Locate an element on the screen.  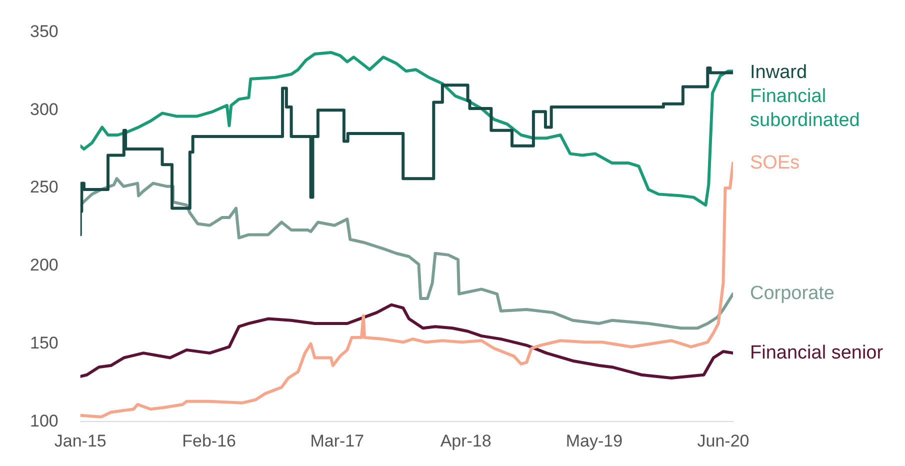
series-label: Financial senior is located at coordinates (817, 353).